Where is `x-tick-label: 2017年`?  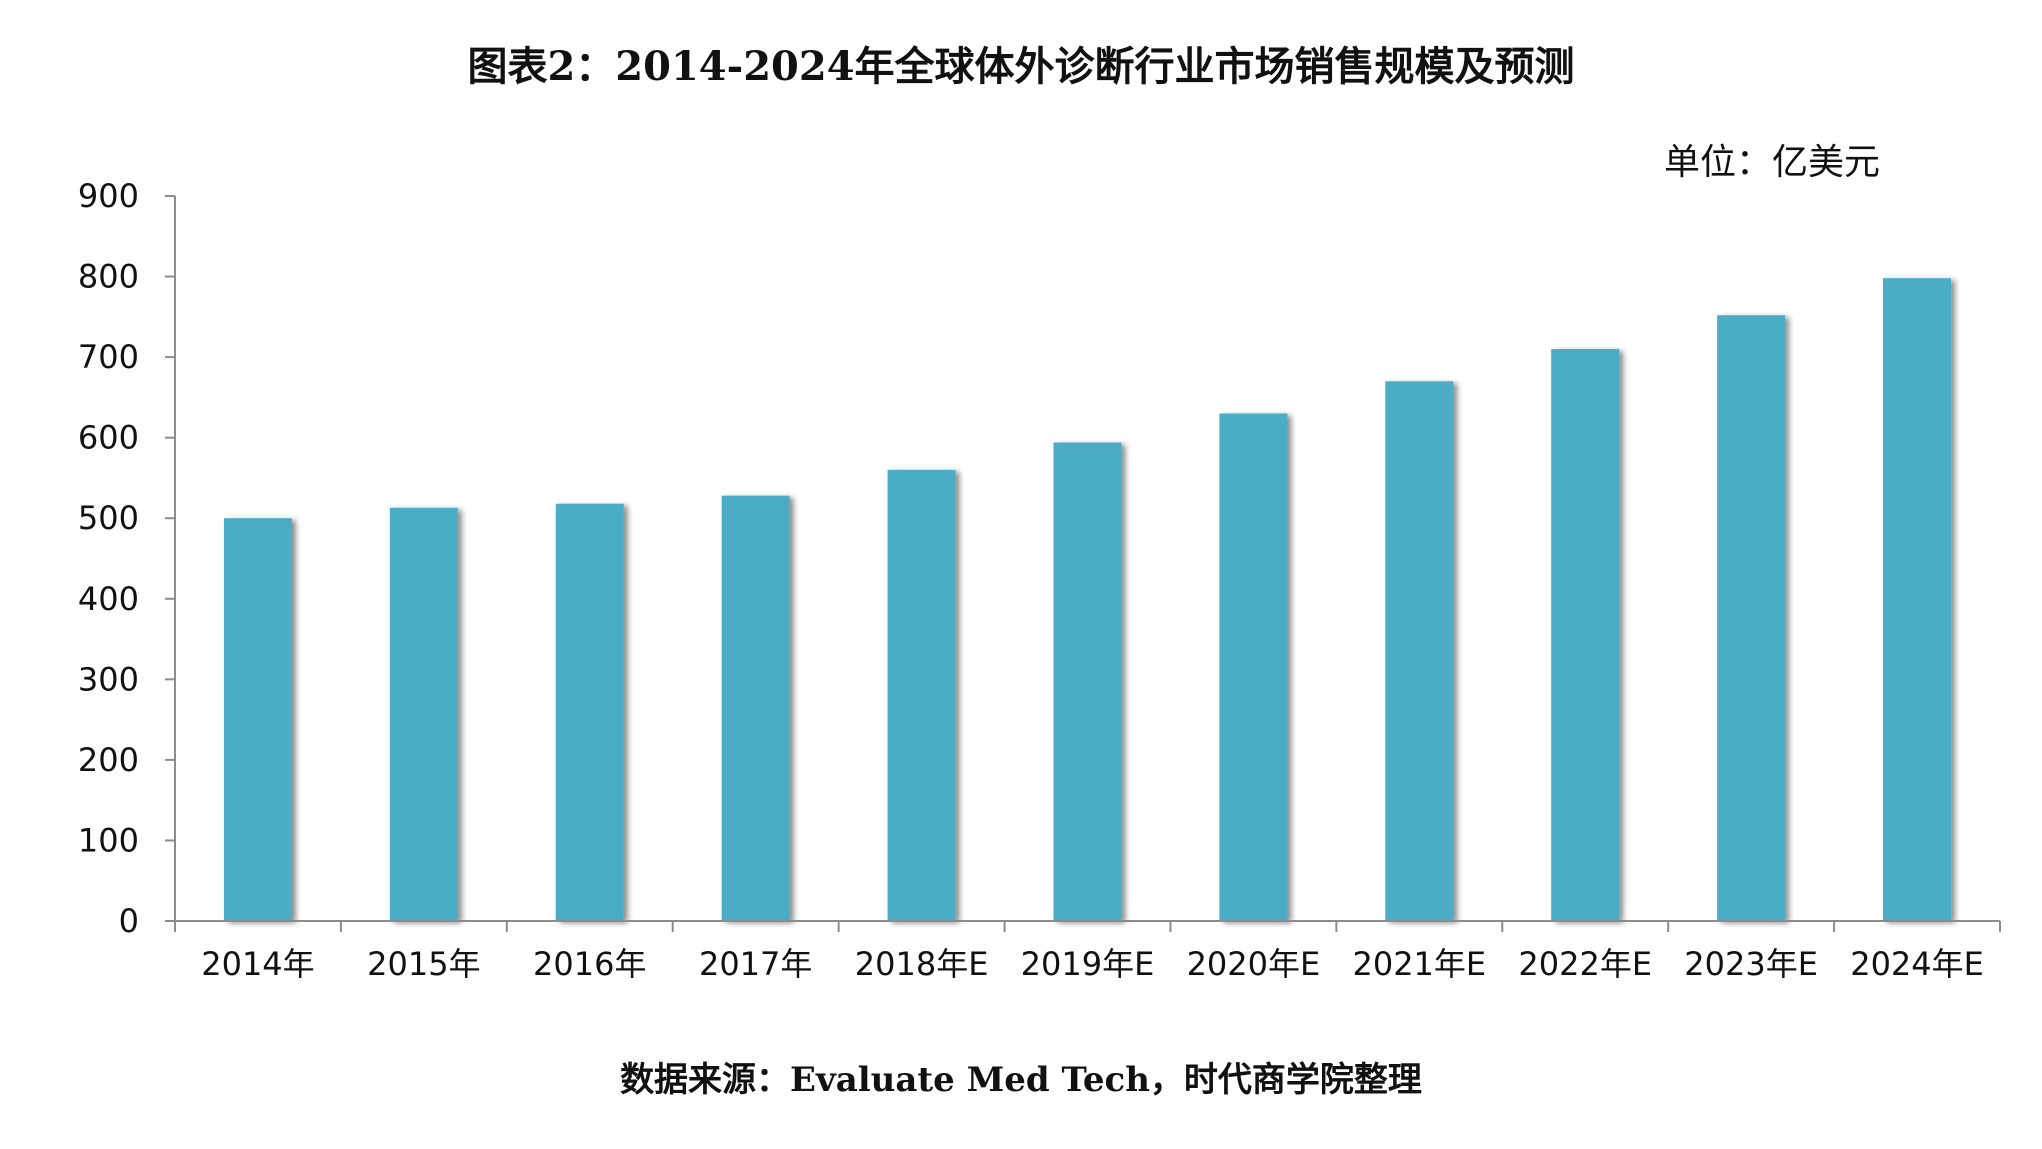 x-tick-label: 2017年 is located at coordinates (755, 964).